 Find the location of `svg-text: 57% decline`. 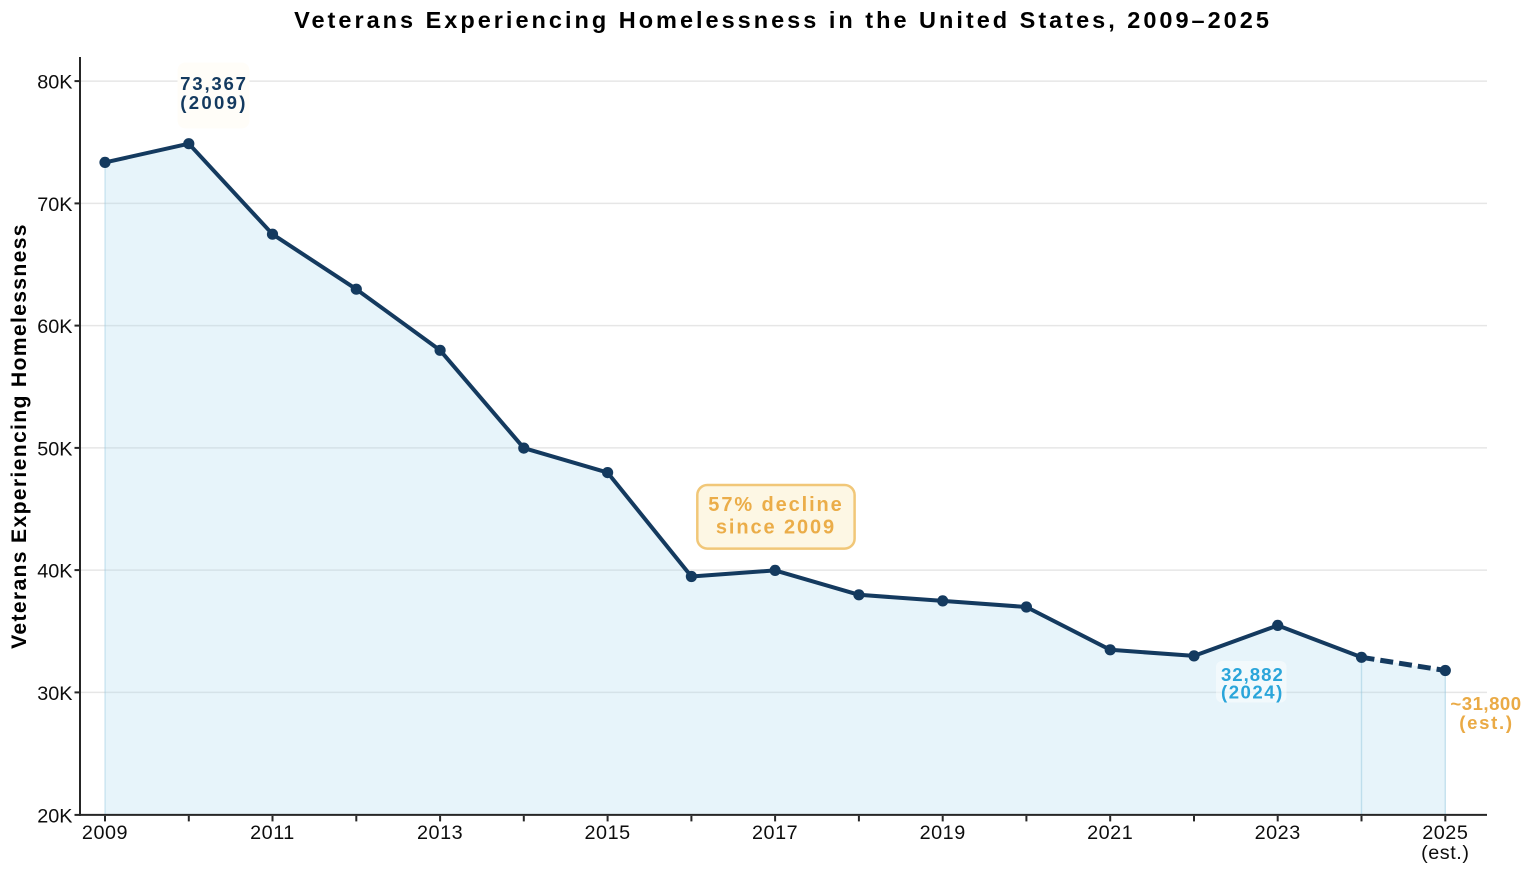

svg-text: 57% decline is located at coordinates (775, 505).